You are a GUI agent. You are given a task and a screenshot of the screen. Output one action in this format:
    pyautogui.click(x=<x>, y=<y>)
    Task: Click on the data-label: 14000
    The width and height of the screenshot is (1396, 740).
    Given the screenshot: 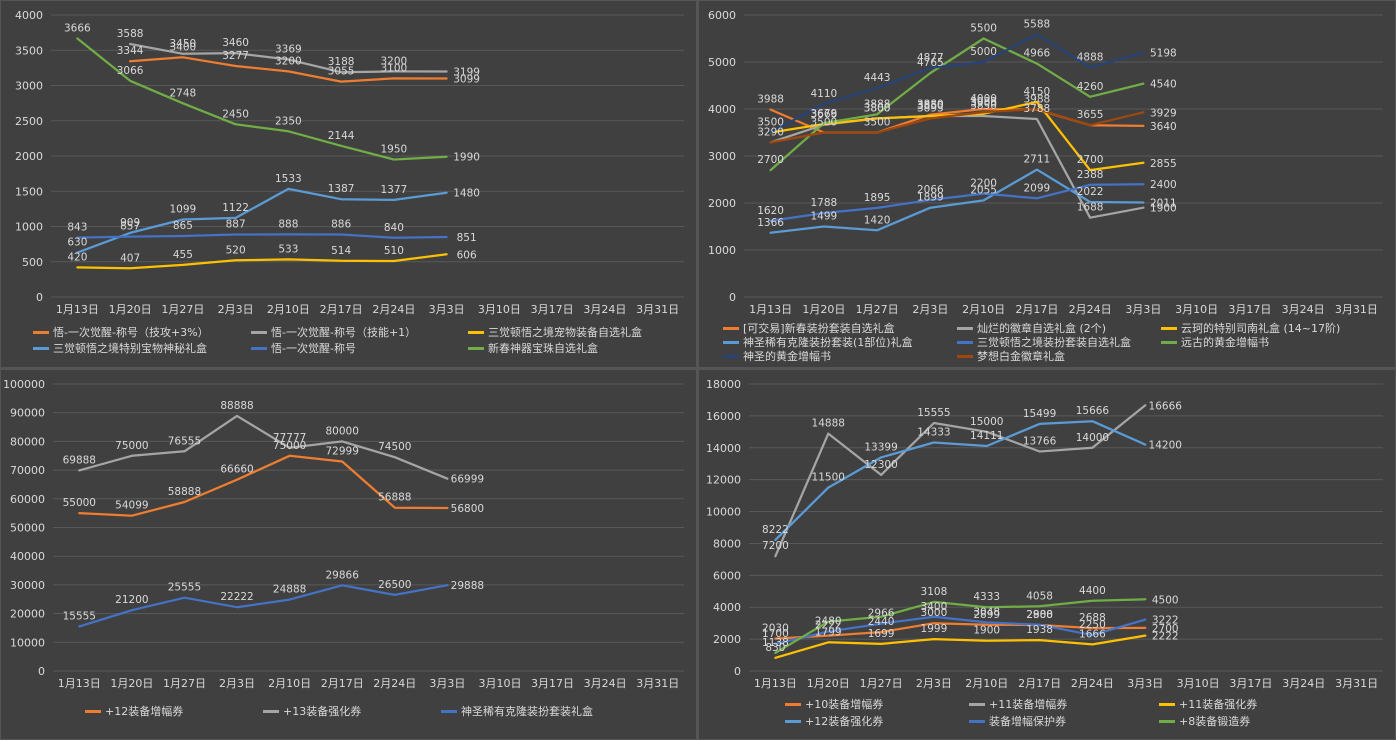 What is the action you would take?
    pyautogui.click(x=1092, y=438)
    